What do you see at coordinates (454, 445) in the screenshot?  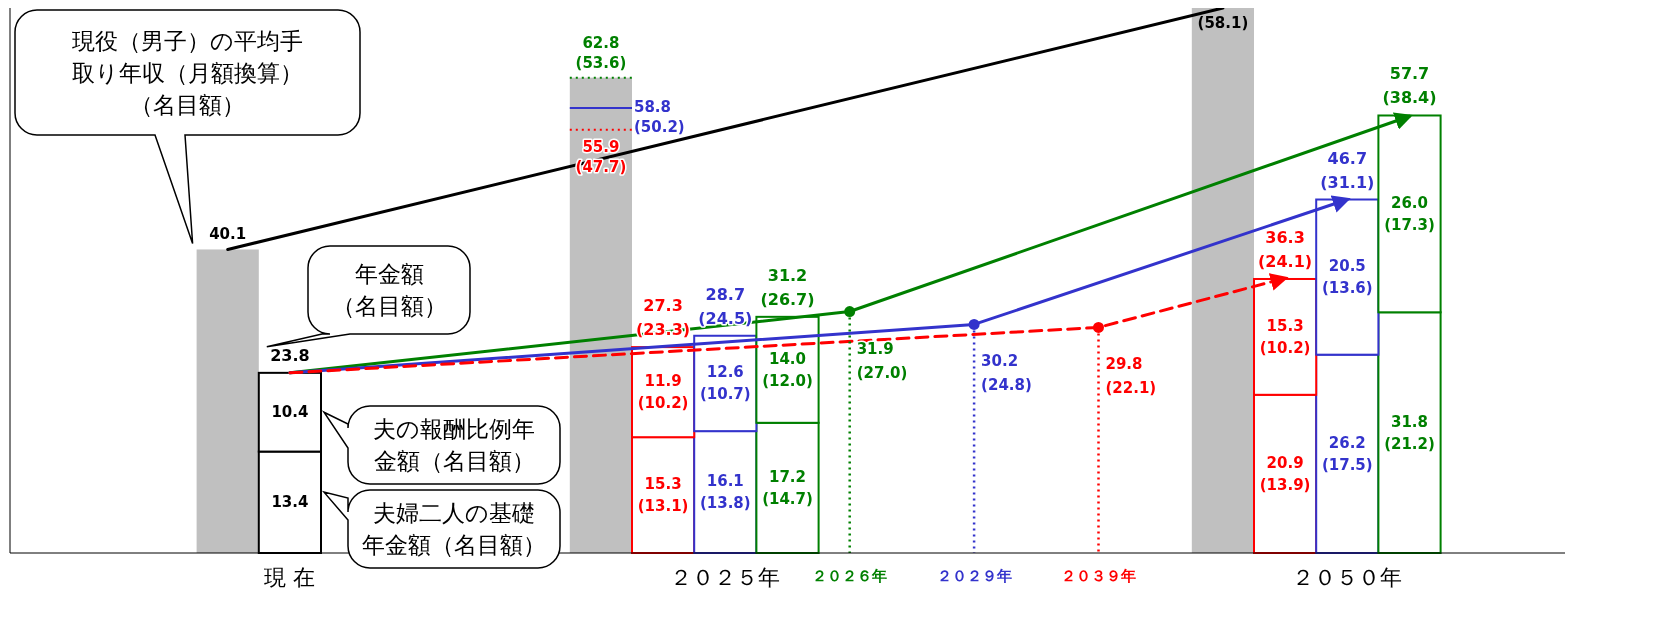 I see `annotation: 夫の報酬比例年金額（名目額）` at bounding box center [454, 445].